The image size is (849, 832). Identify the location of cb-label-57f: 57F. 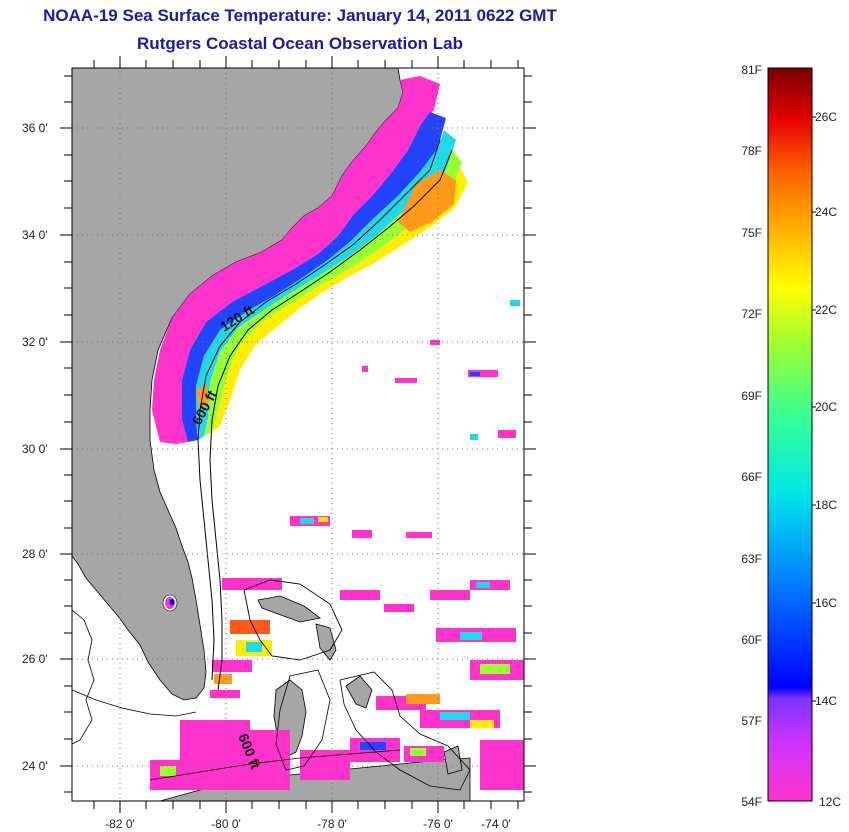
(751, 721).